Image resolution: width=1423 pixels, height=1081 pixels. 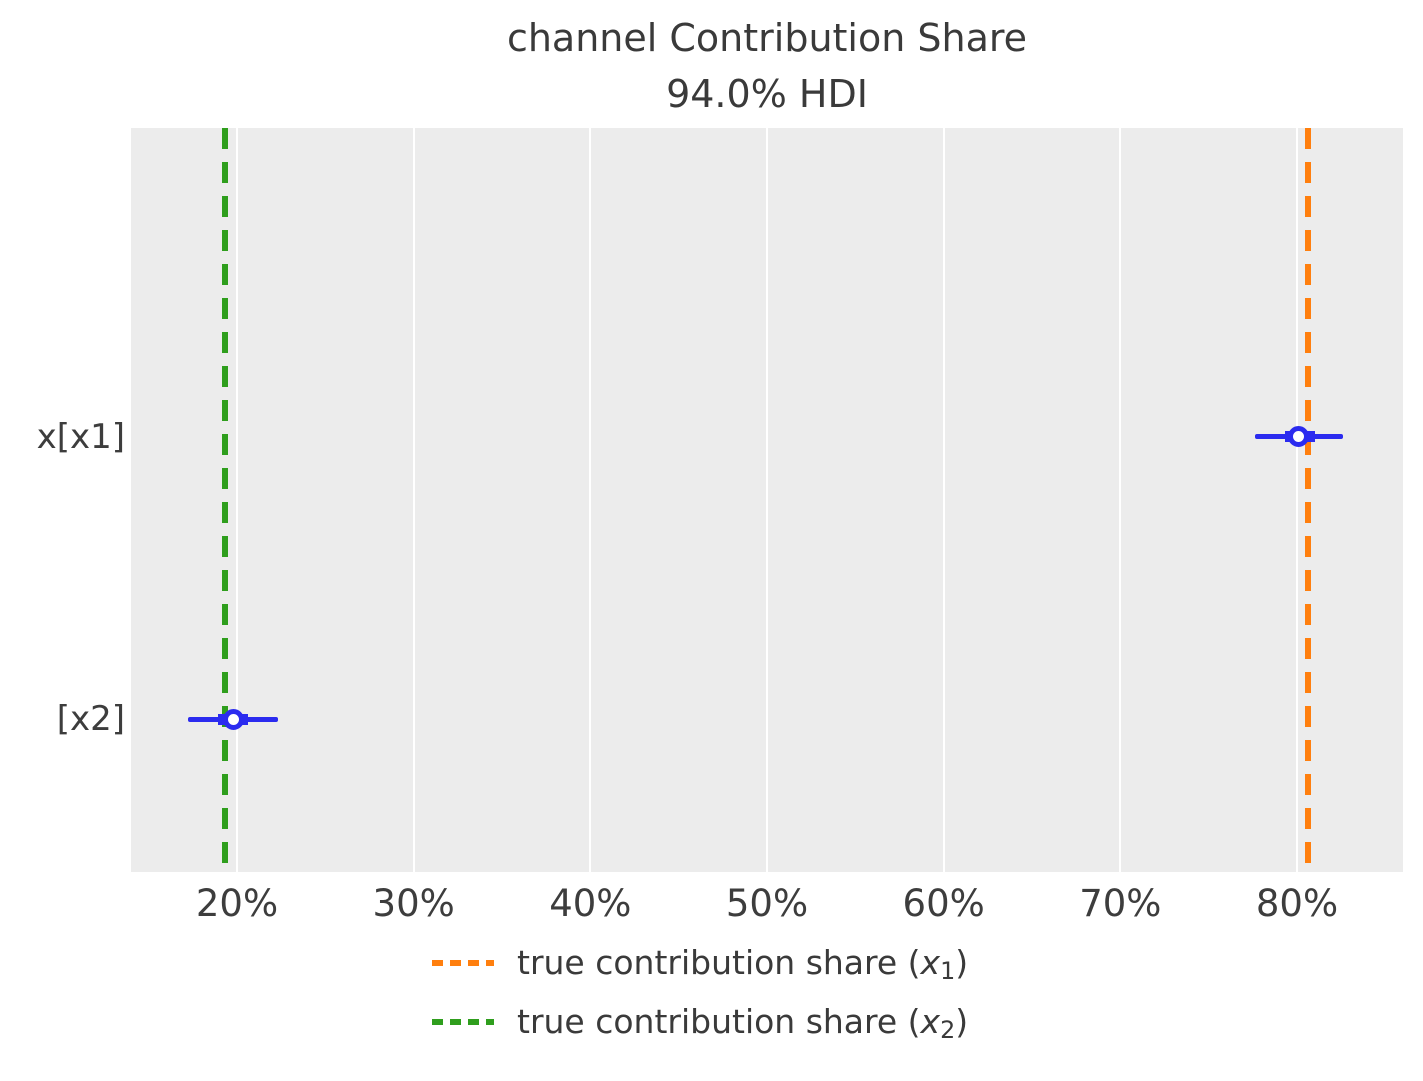 What do you see at coordinates (1120, 500) in the screenshot?
I see `gridline-70%` at bounding box center [1120, 500].